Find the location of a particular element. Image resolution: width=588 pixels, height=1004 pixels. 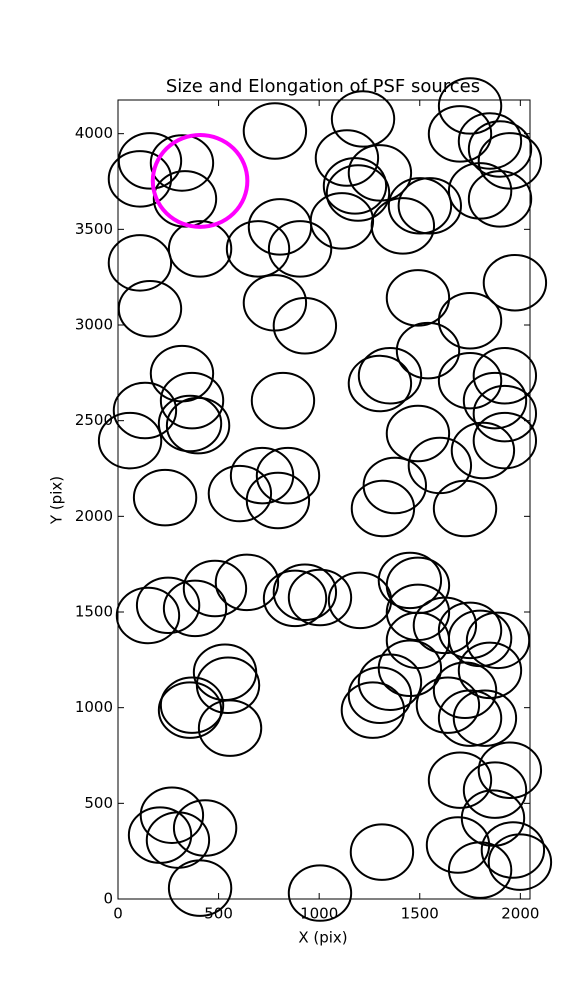

y-tick-label: 2000 is located at coordinates (94, 516).